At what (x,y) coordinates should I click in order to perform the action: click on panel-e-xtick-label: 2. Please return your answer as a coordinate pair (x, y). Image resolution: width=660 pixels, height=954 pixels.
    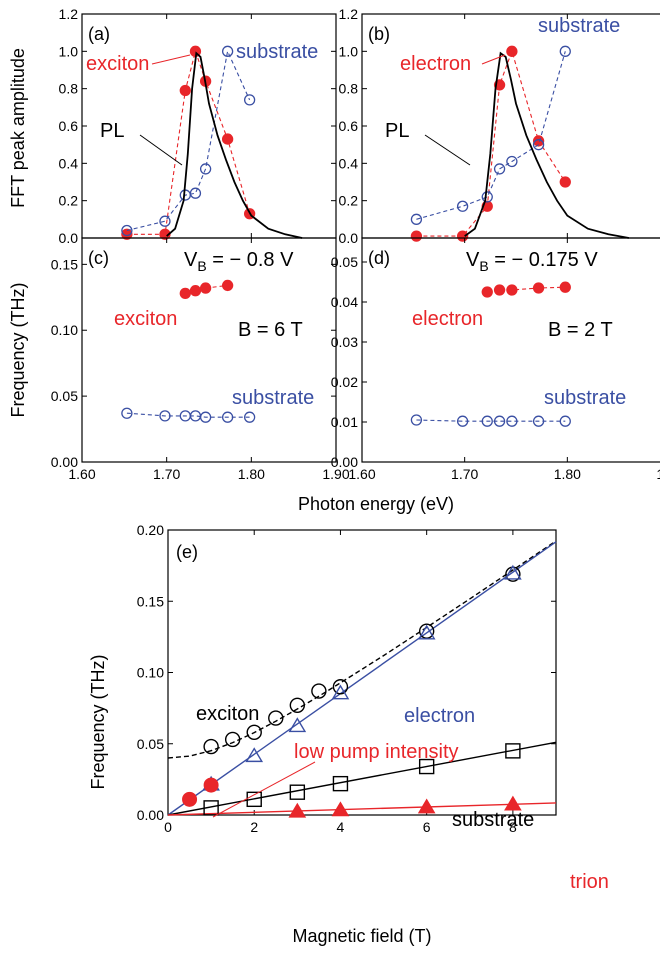
    Looking at the image, I should click on (254, 827).